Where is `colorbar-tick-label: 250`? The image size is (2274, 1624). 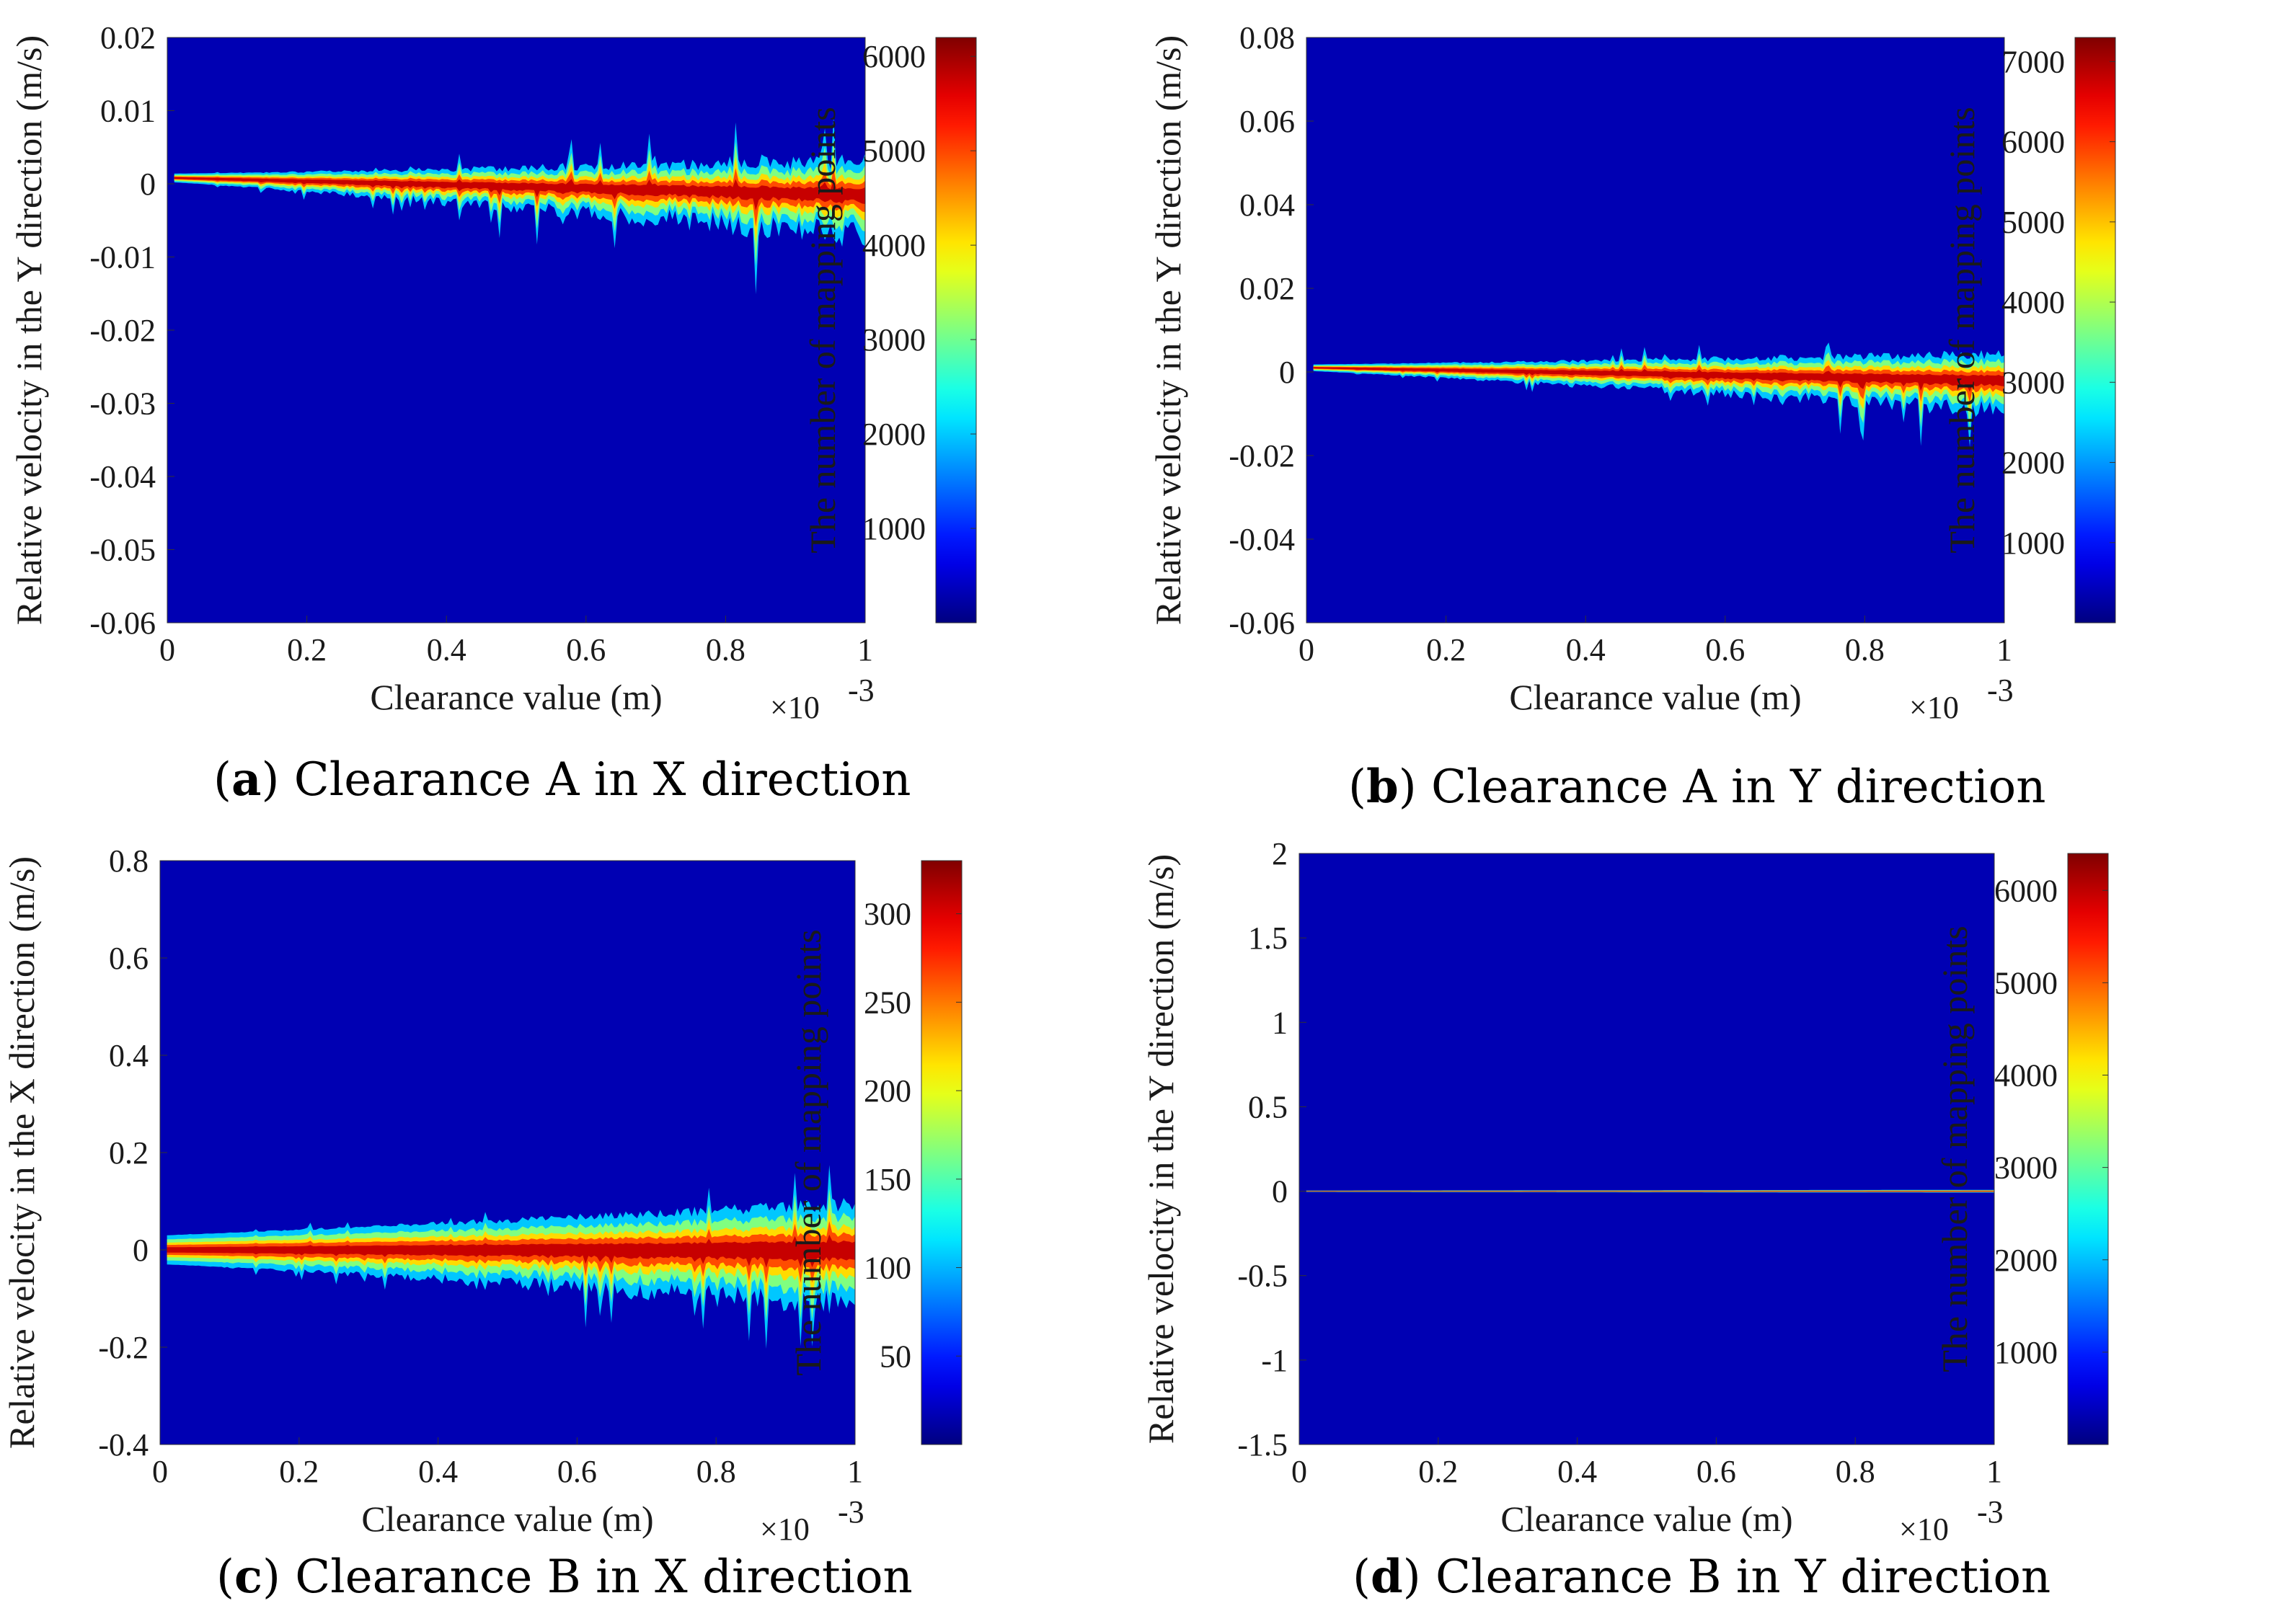 colorbar-tick-label: 250 is located at coordinates (887, 1002).